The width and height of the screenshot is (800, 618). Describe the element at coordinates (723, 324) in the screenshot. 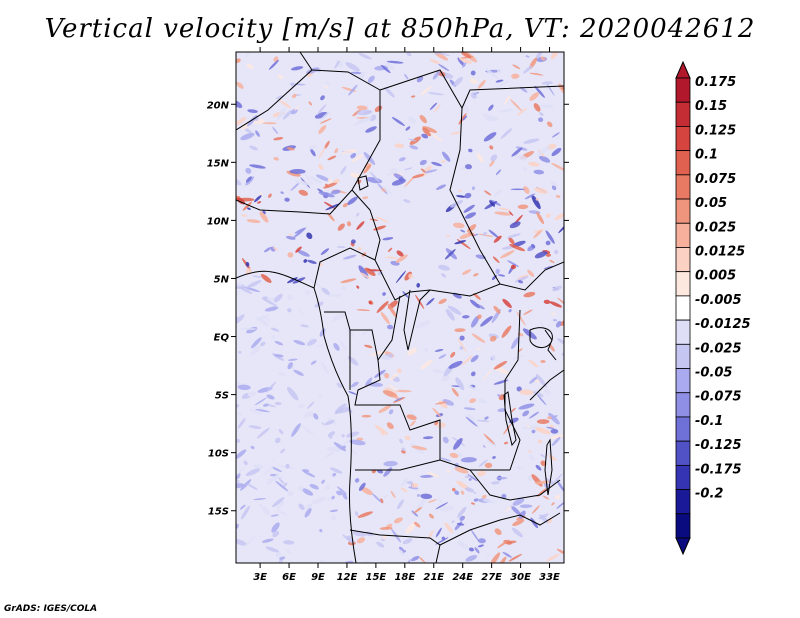

I see `colorbar-label: -0.0125` at that location.